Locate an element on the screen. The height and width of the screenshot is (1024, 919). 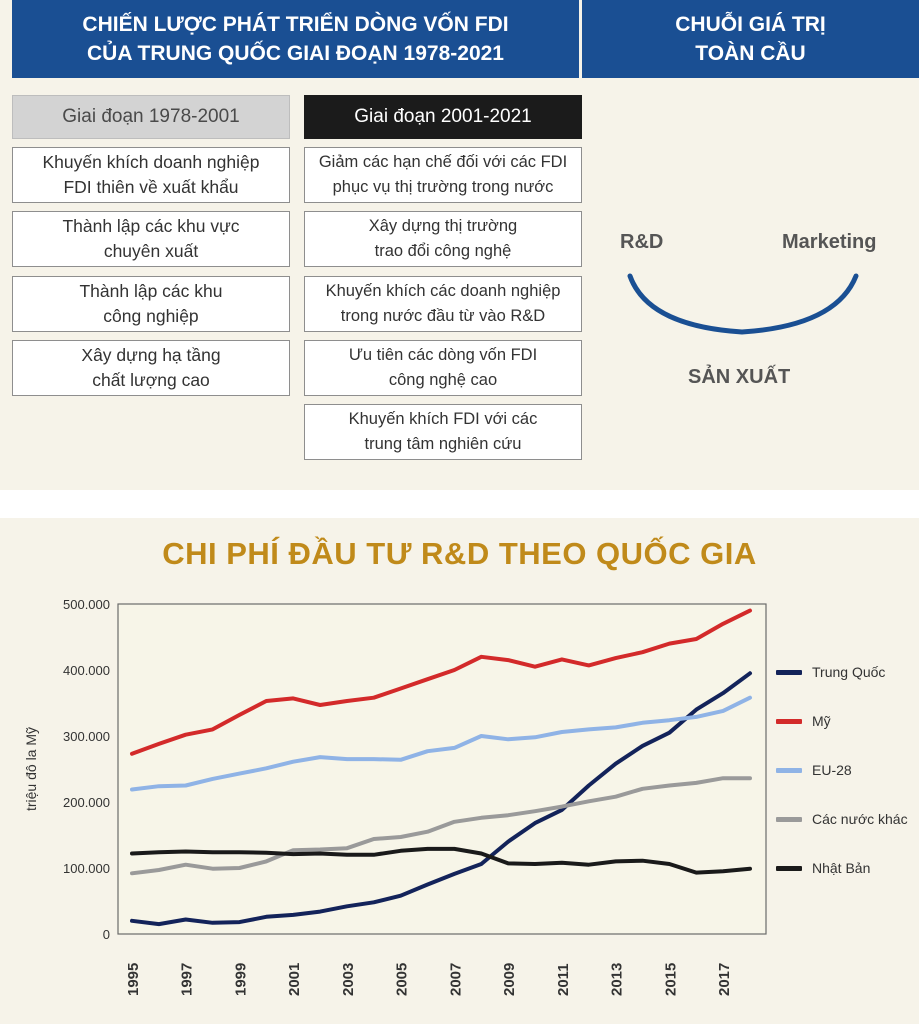
legend-item: Nhật Bản is located at coordinates (823, 868).